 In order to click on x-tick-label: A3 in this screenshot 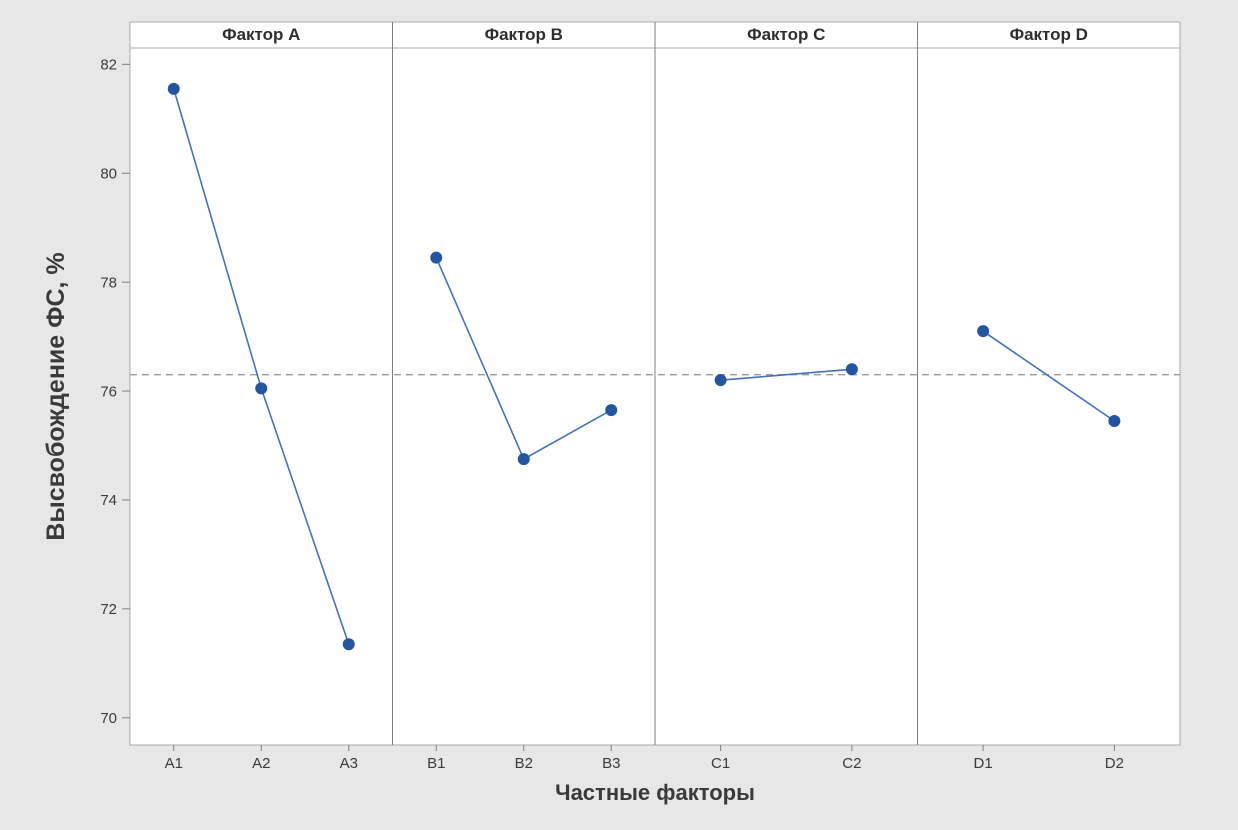, I will do `click(349, 763)`.